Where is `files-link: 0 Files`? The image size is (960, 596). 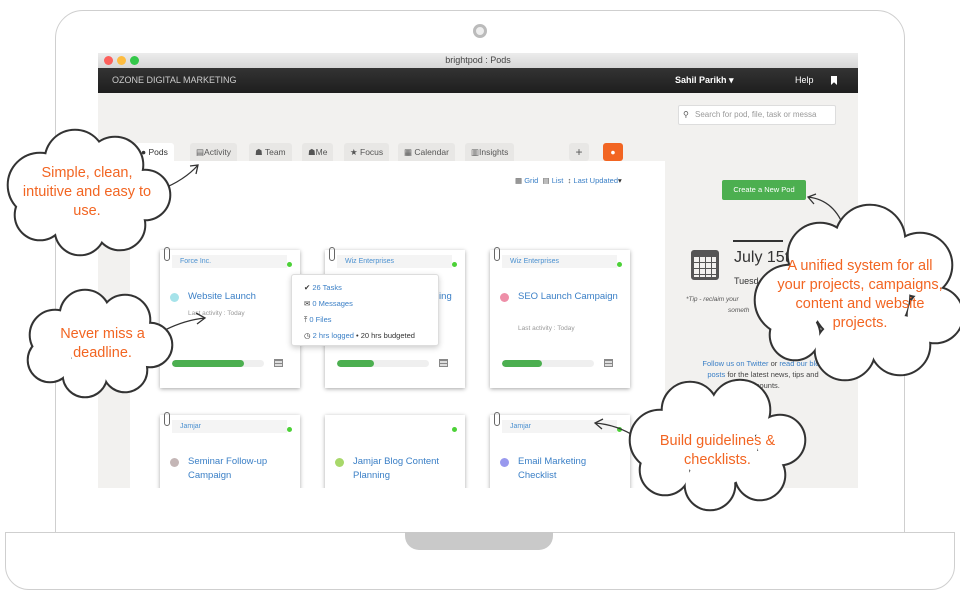 files-link: 0 Files is located at coordinates (320, 319).